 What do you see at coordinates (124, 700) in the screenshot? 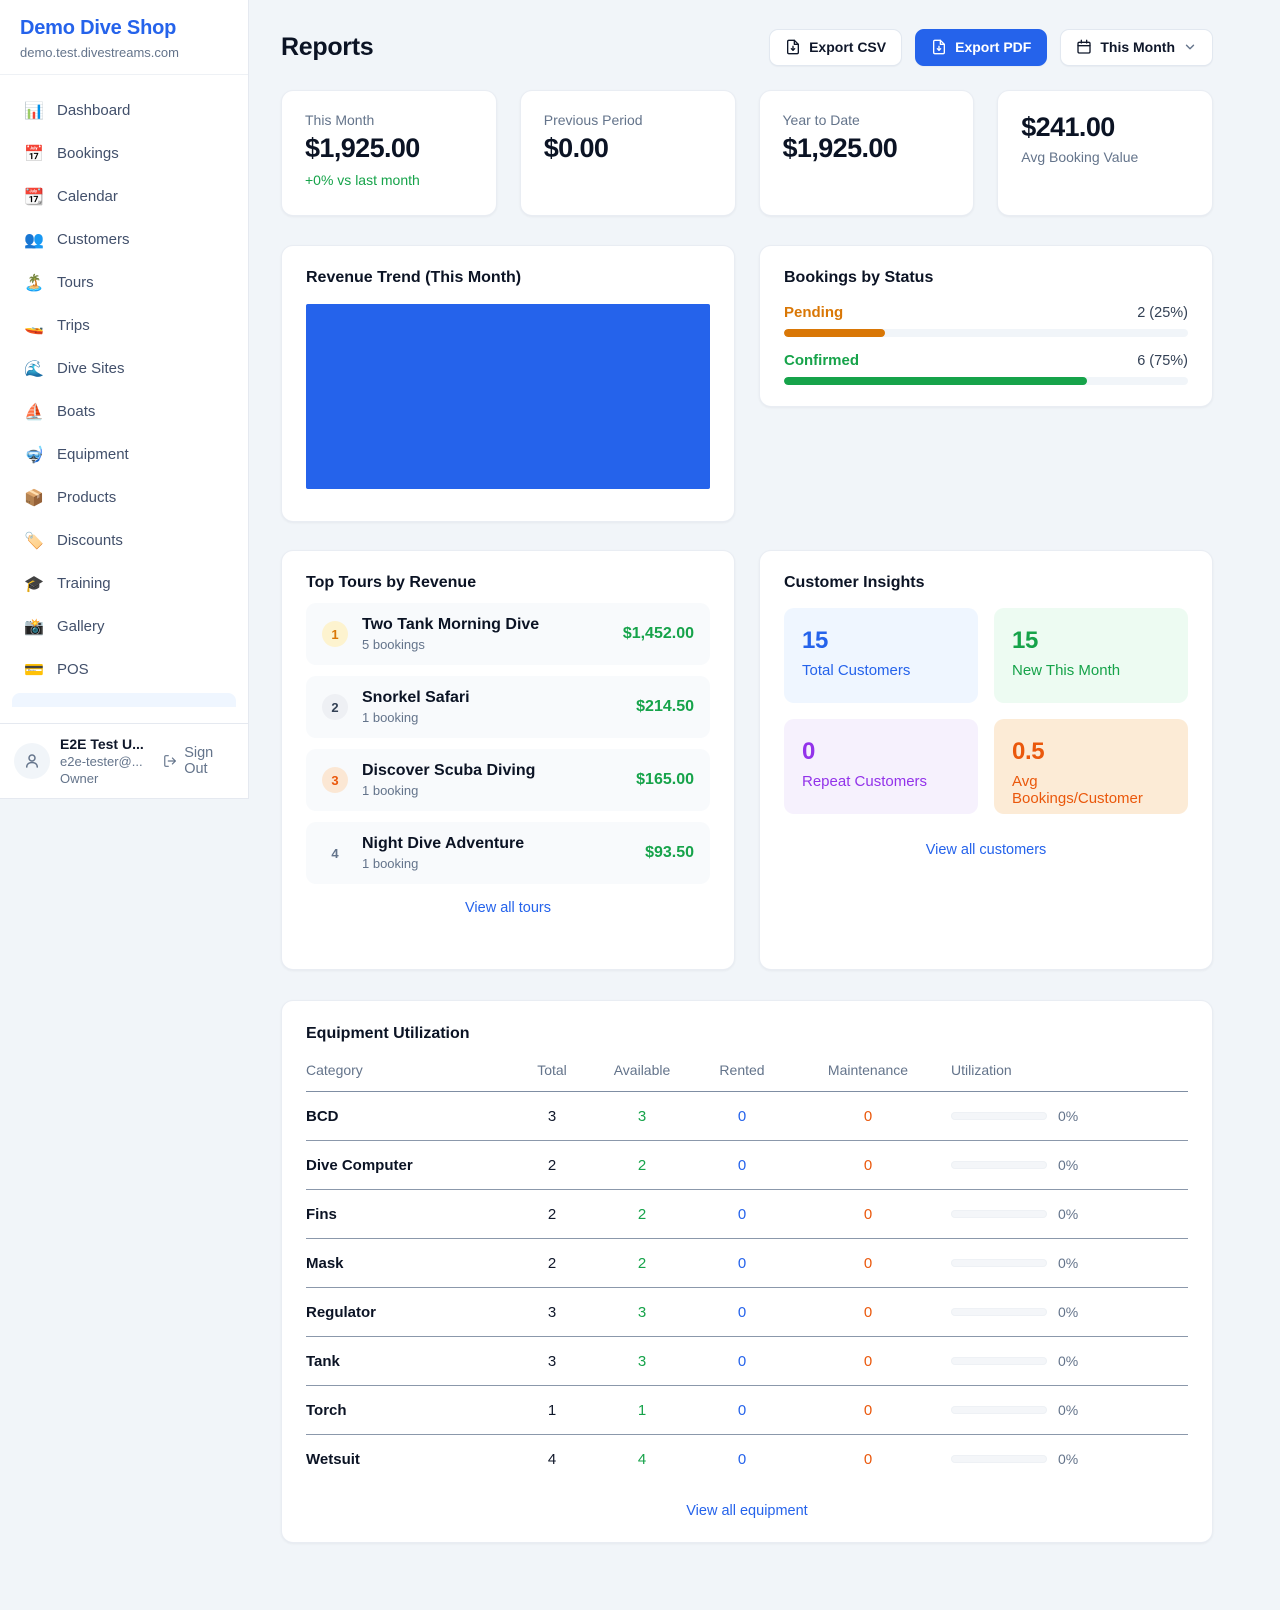
I see `sidebar-item-reports-active` at bounding box center [124, 700].